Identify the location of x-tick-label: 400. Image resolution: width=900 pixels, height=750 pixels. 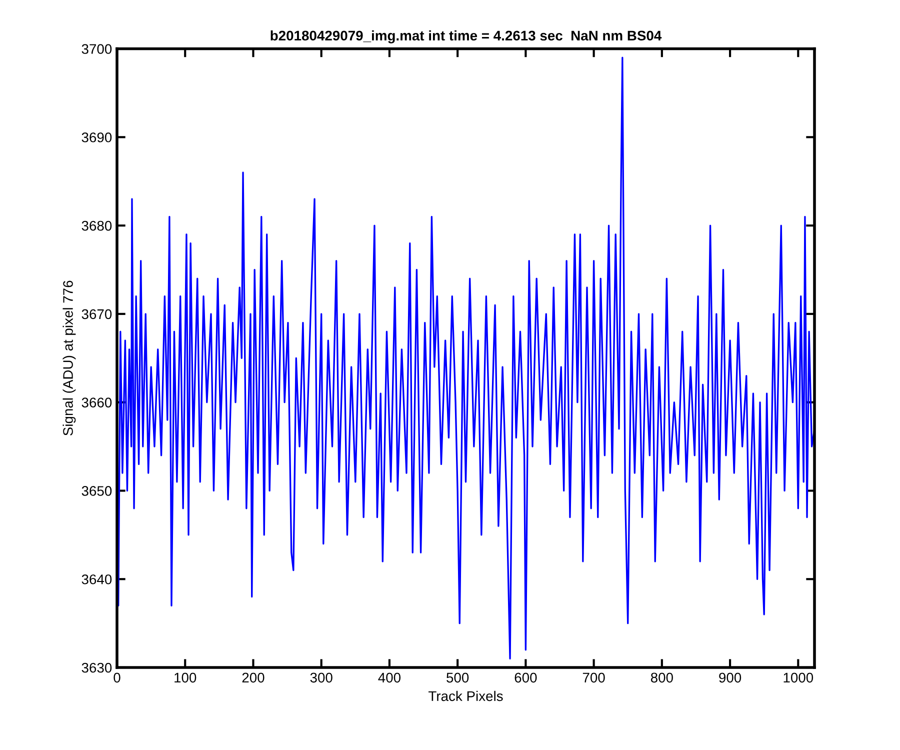
(389, 677).